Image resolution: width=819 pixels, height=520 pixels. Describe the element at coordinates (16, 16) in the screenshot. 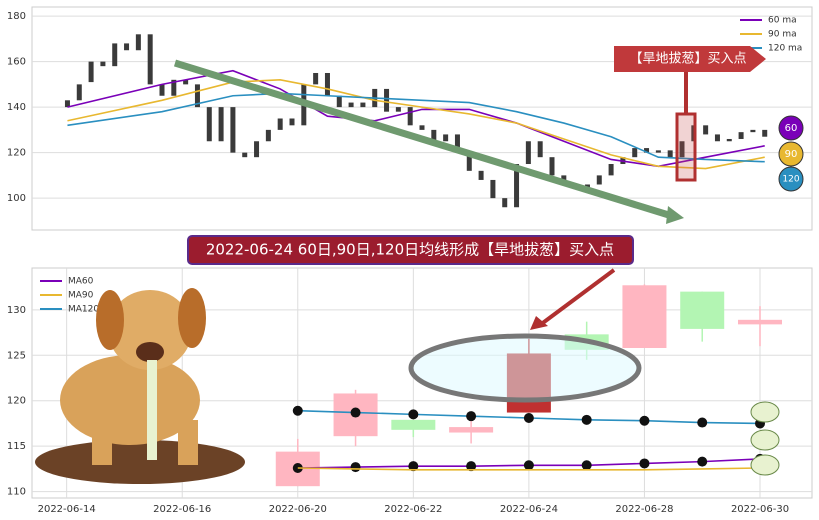

I see `y-tick-label: 180` at that location.